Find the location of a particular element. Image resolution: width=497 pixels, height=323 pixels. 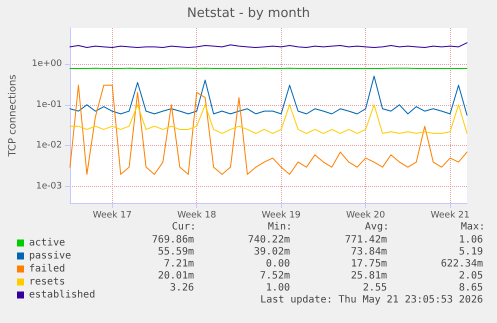

y-tick-label: 1e+00 is located at coordinates (47, 63).